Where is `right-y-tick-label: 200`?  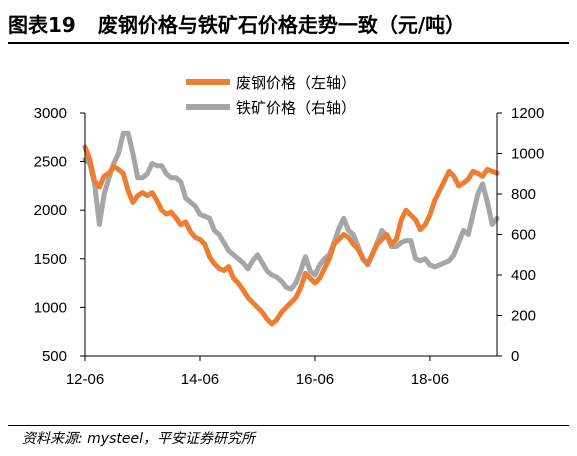
right-y-tick-label: 200 is located at coordinates (523, 316).